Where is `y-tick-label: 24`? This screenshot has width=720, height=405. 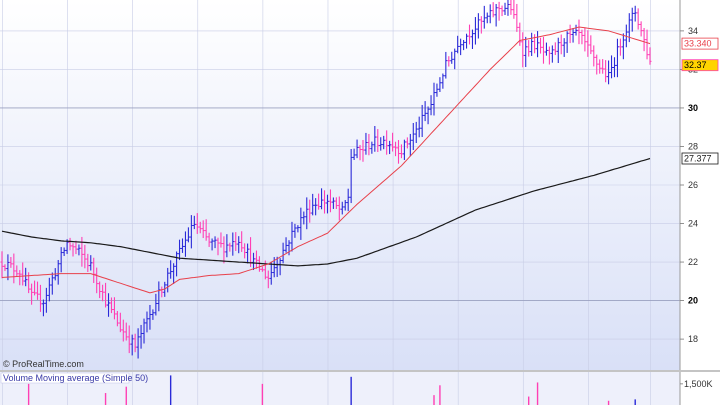
y-tick-label: 24 is located at coordinates (693, 224).